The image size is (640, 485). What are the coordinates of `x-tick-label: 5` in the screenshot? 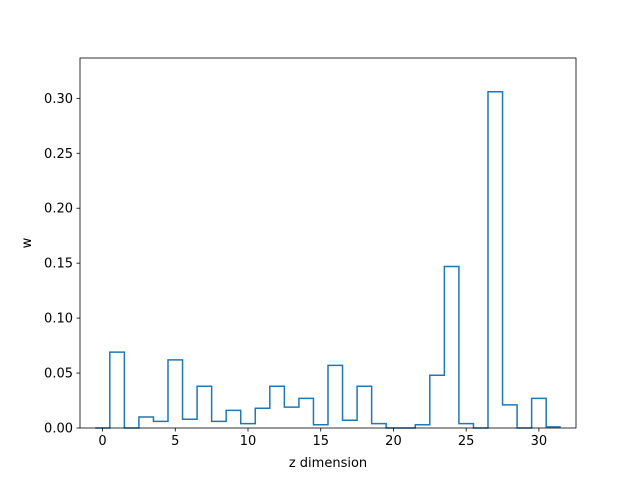 It's located at (175, 441).